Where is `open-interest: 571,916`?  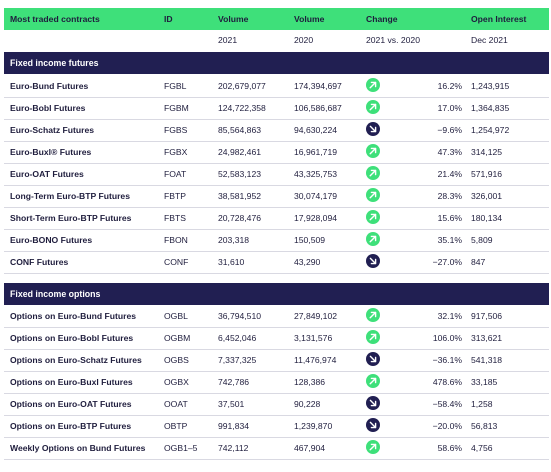
open-interest: 571,916 is located at coordinates (487, 174).